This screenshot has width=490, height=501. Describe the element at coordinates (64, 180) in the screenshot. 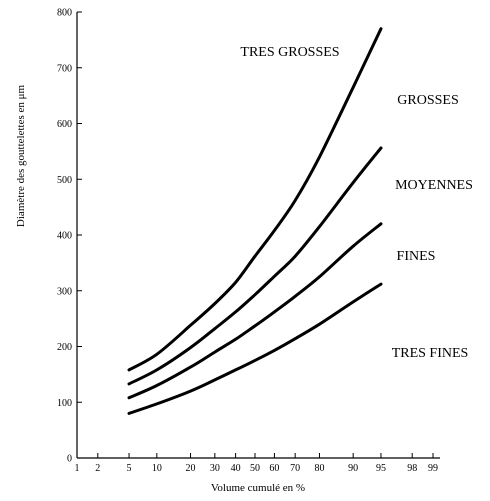

I see `y-tick-label: 500` at that location.